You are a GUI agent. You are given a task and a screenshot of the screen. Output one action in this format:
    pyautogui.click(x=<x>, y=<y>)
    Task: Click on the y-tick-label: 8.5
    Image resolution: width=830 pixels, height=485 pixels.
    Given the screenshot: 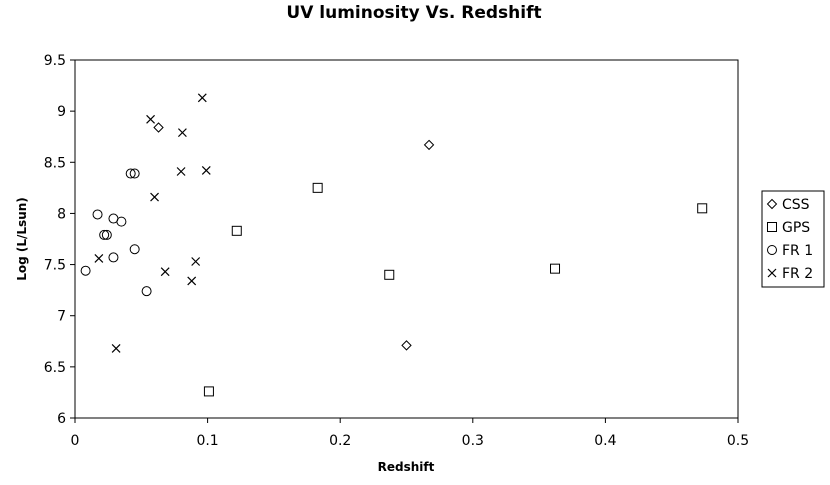 What is the action you would take?
    pyautogui.click(x=55, y=163)
    